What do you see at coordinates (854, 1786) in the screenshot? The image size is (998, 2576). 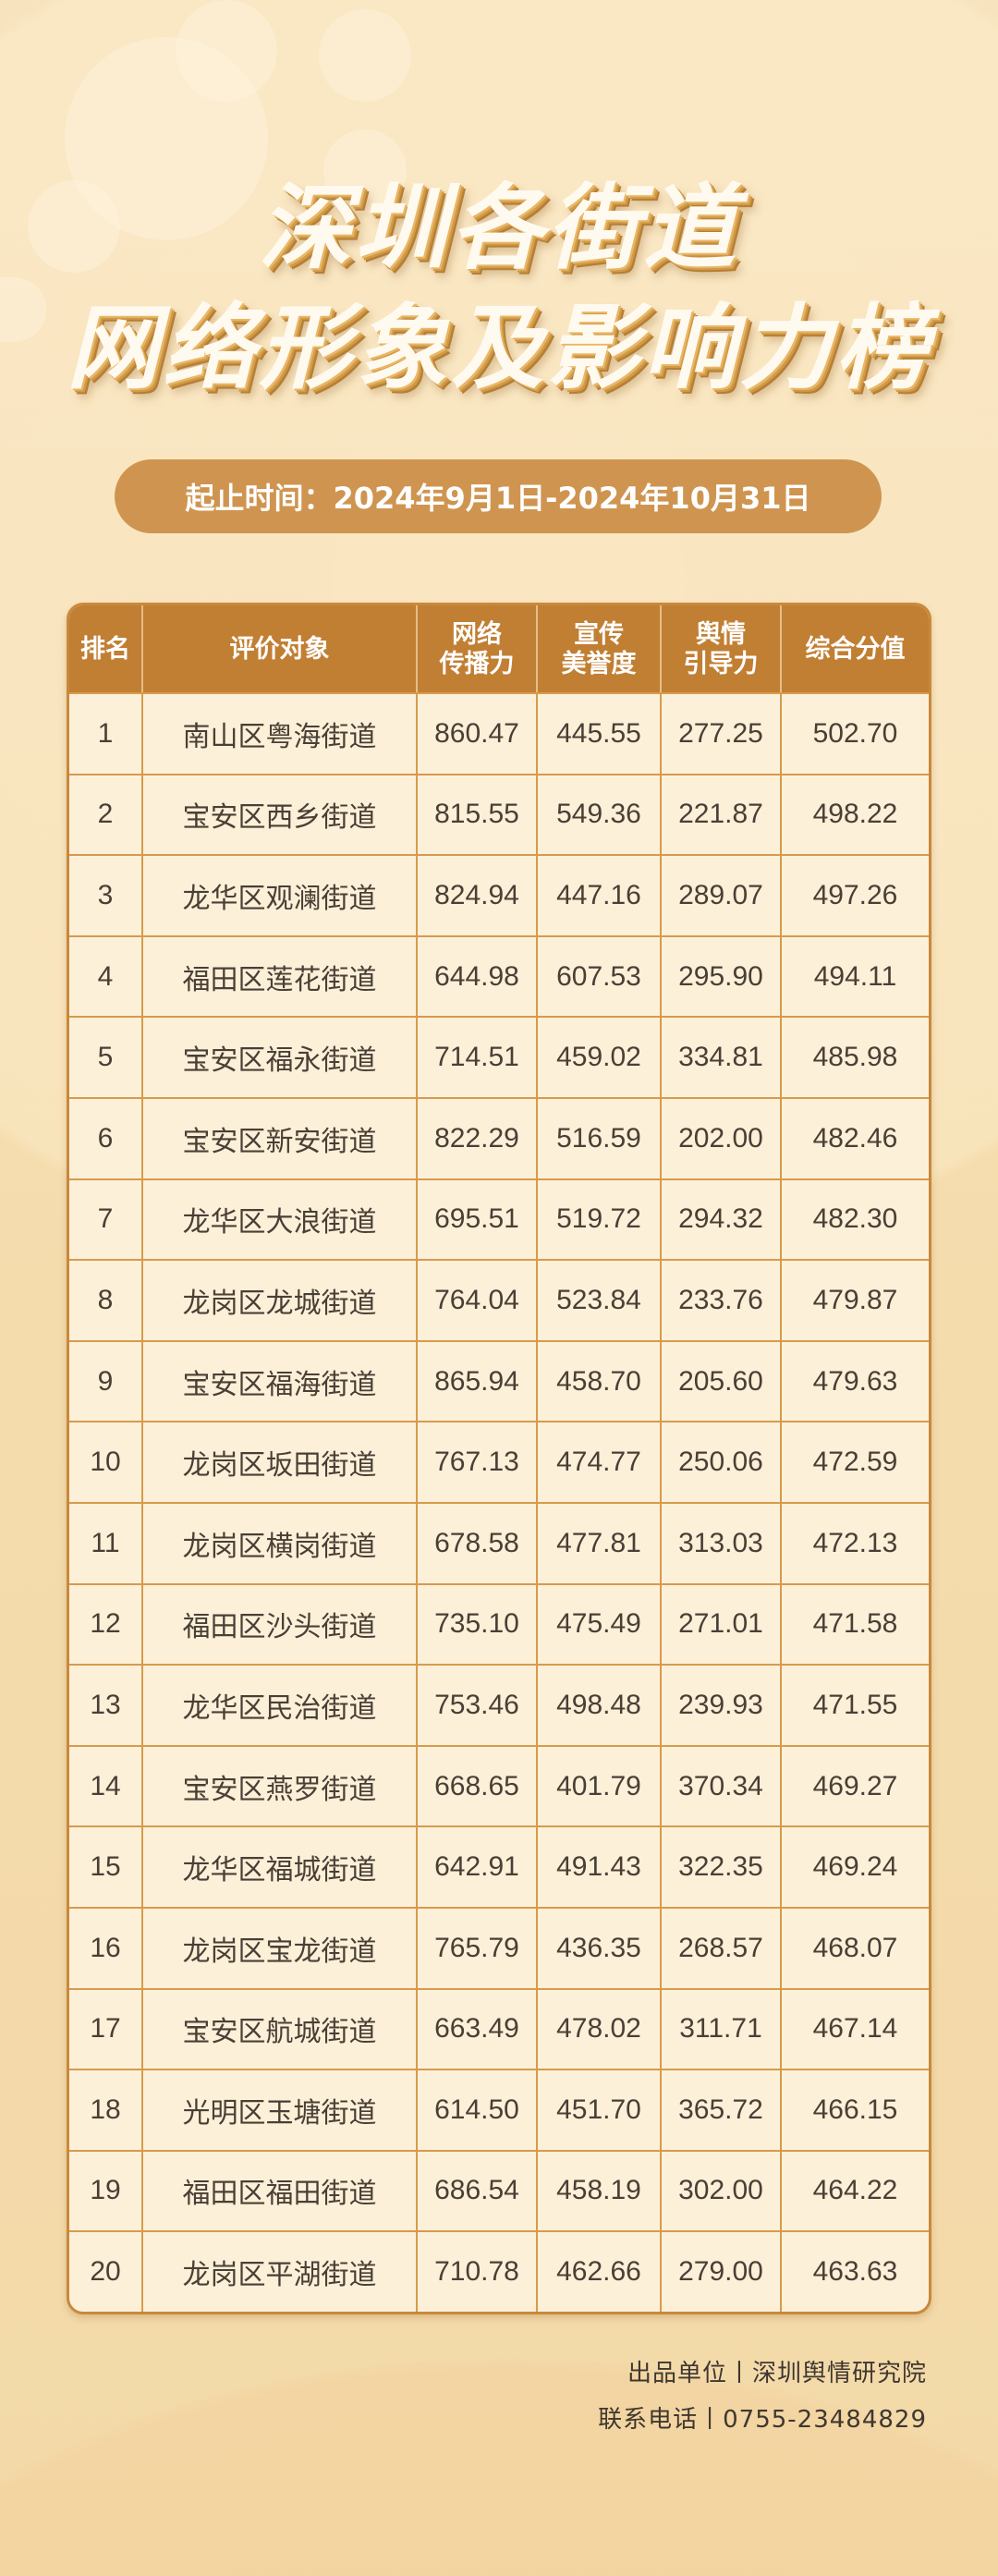 I see `total-score-cell: 469.27` at bounding box center [854, 1786].